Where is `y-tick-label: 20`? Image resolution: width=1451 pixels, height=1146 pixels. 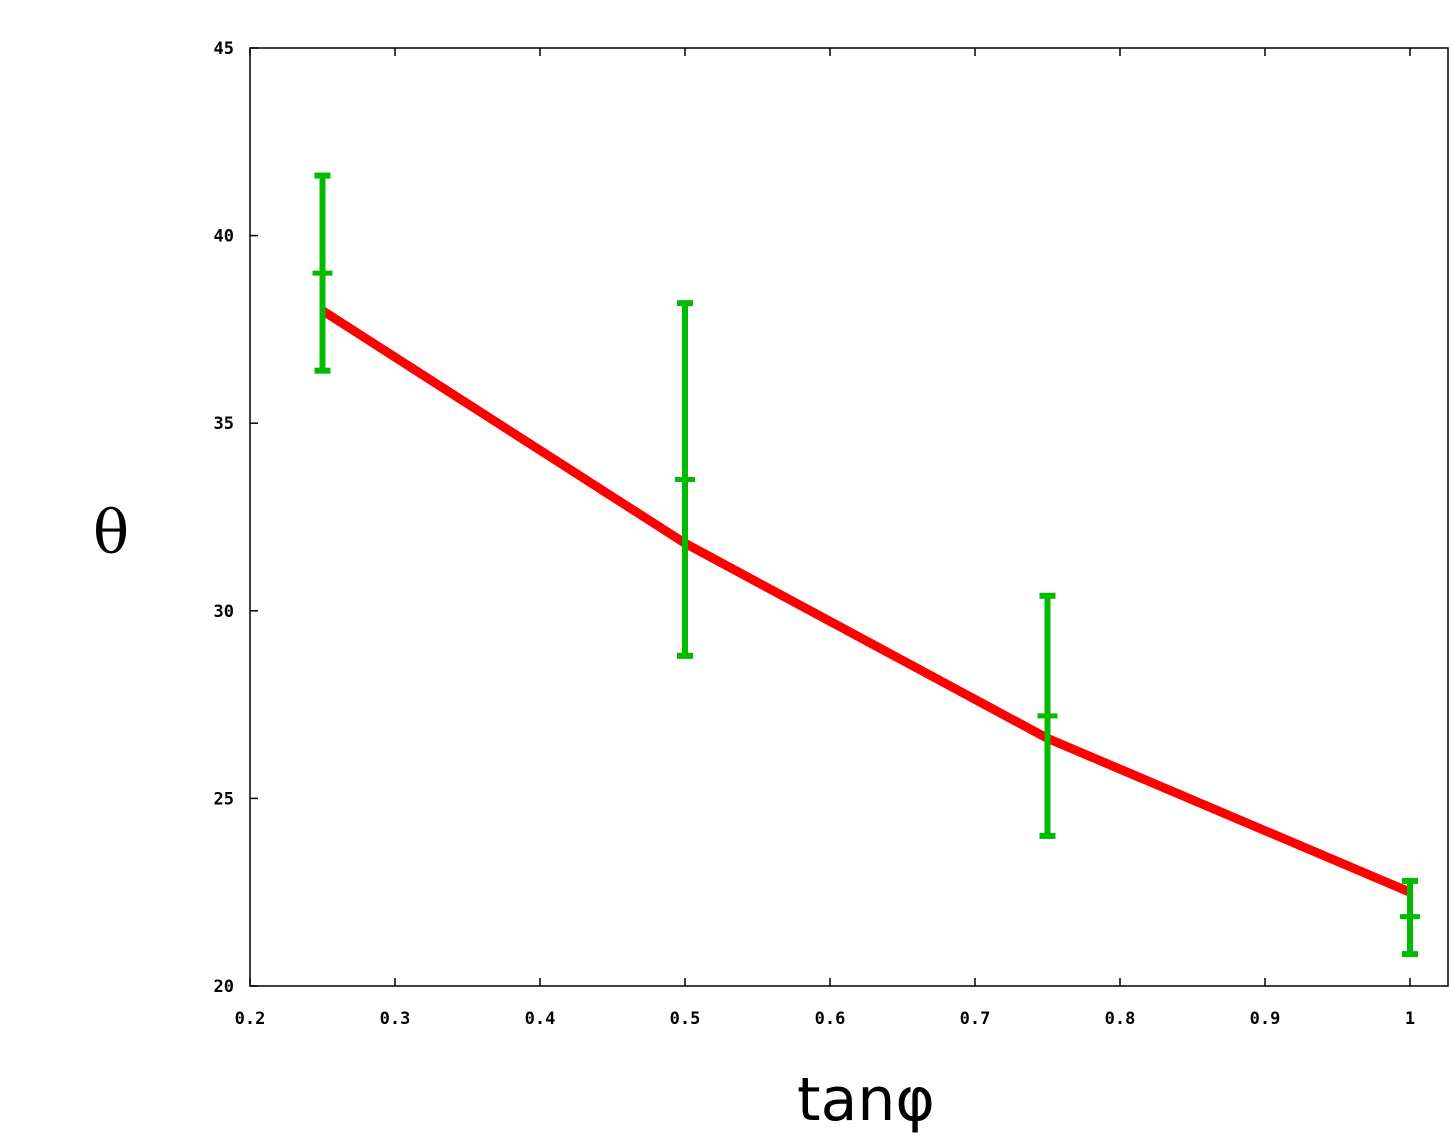 y-tick-label: 20 is located at coordinates (224, 987).